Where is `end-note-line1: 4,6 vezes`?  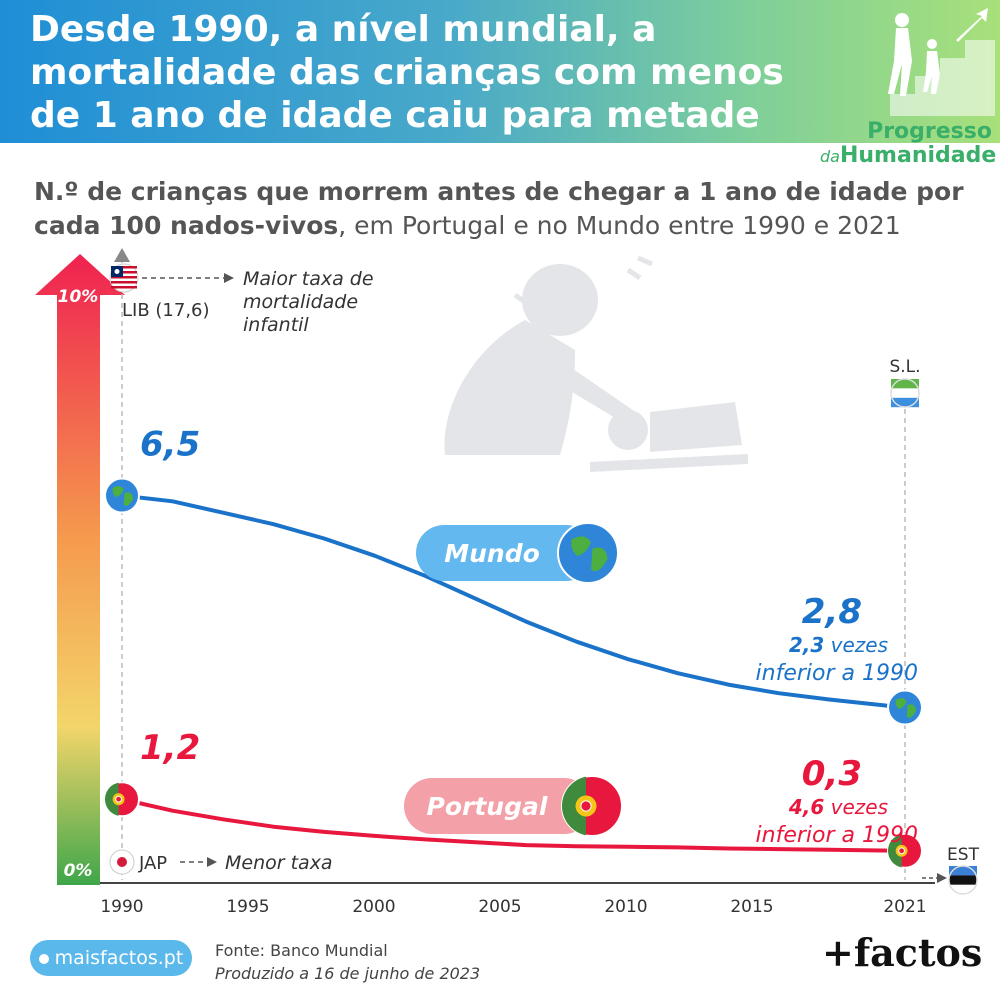
end-note-line1: 4,6 vezes is located at coordinates (838, 807).